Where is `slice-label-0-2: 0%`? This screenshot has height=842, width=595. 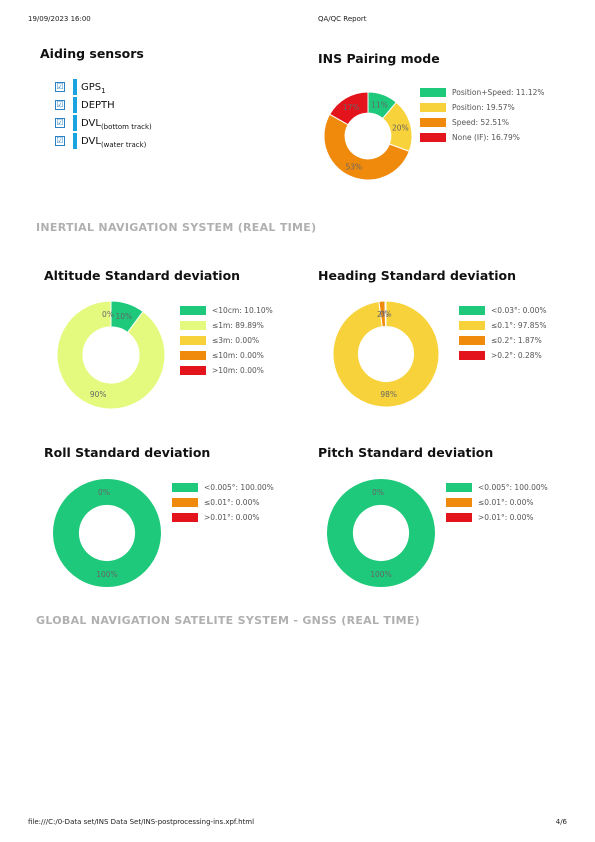
slice-label-0-2: 0% is located at coordinates (386, 314).